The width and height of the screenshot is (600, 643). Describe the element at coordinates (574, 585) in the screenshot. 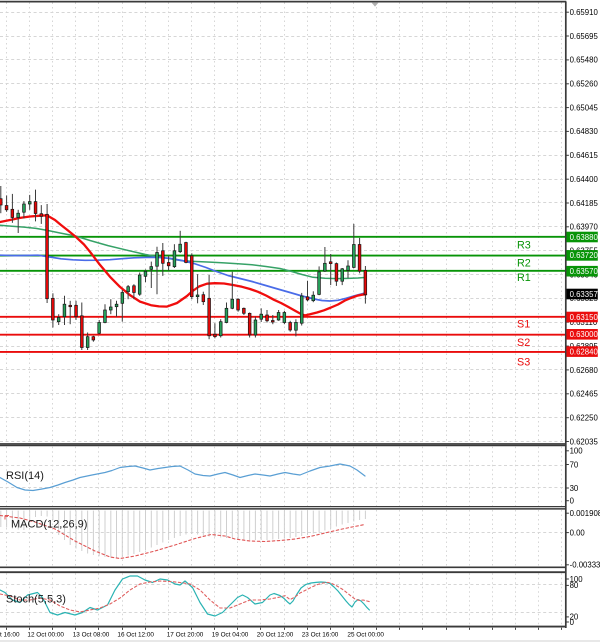

I see `svg-text: 80` at that location.